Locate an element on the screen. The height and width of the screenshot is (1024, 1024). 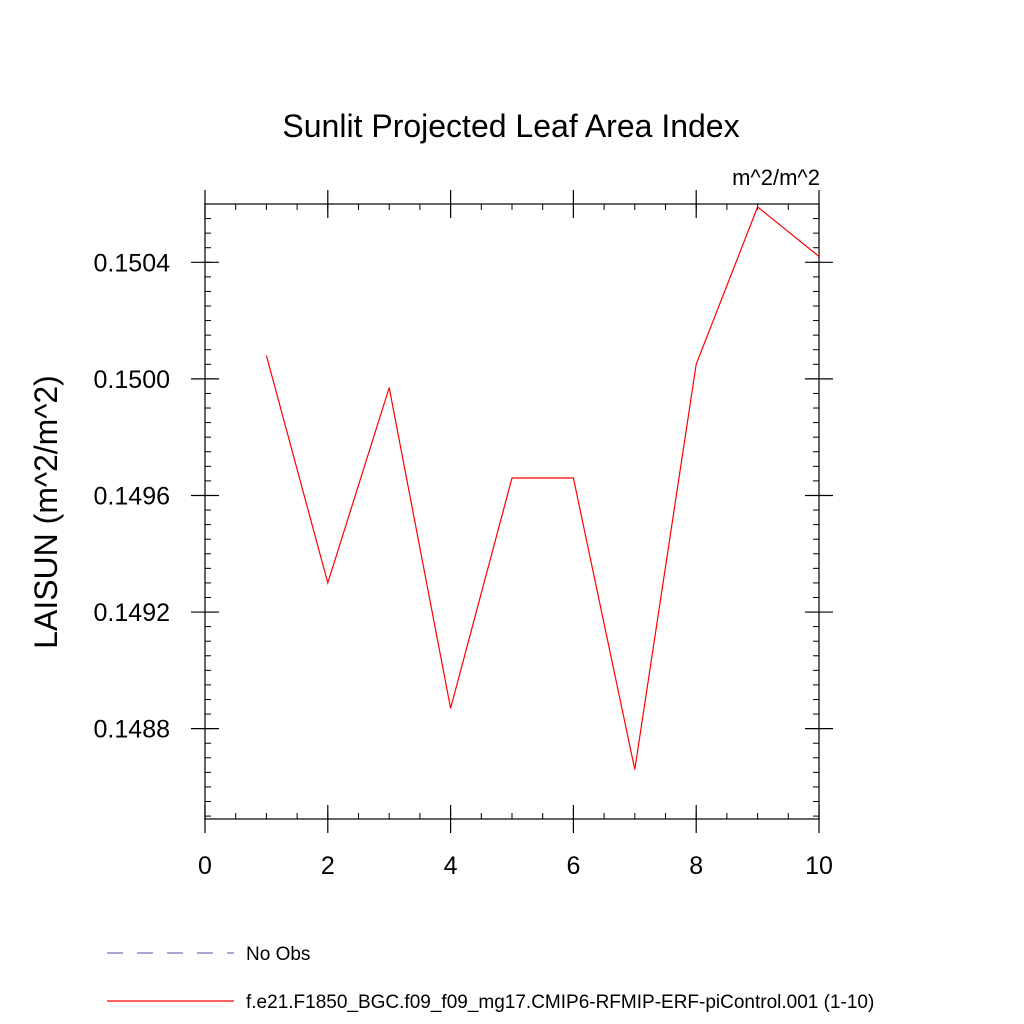
legend-label: No Obs is located at coordinates (278, 954).